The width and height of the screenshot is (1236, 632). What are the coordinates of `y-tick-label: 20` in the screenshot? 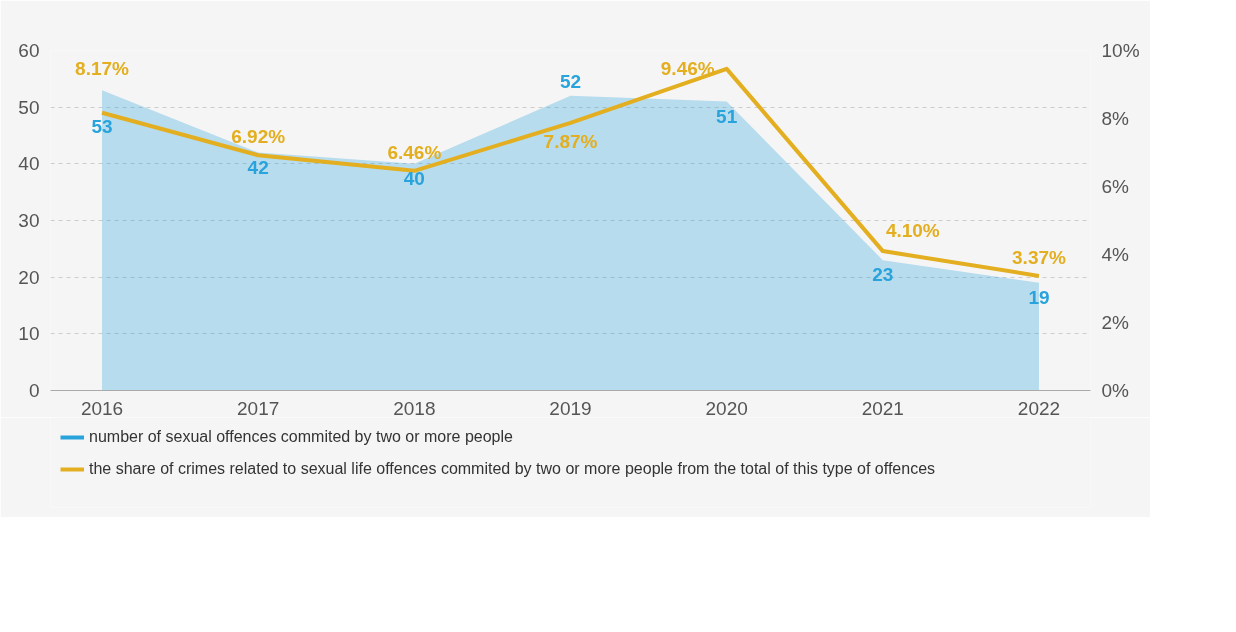 It's located at (29, 277).